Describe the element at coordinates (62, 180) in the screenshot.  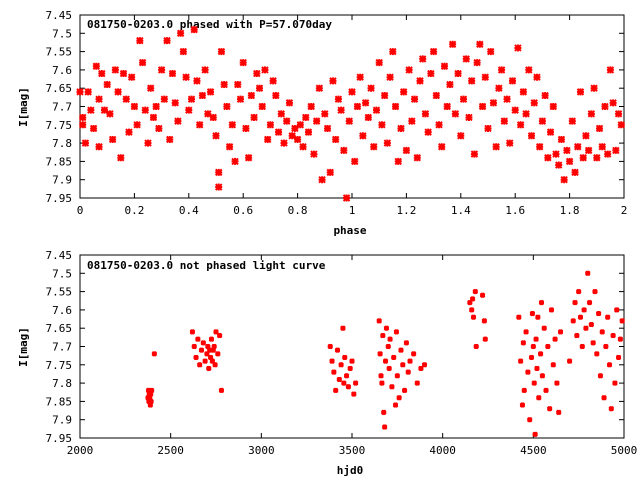
I see `y-tick-label: 7.9` at that location.